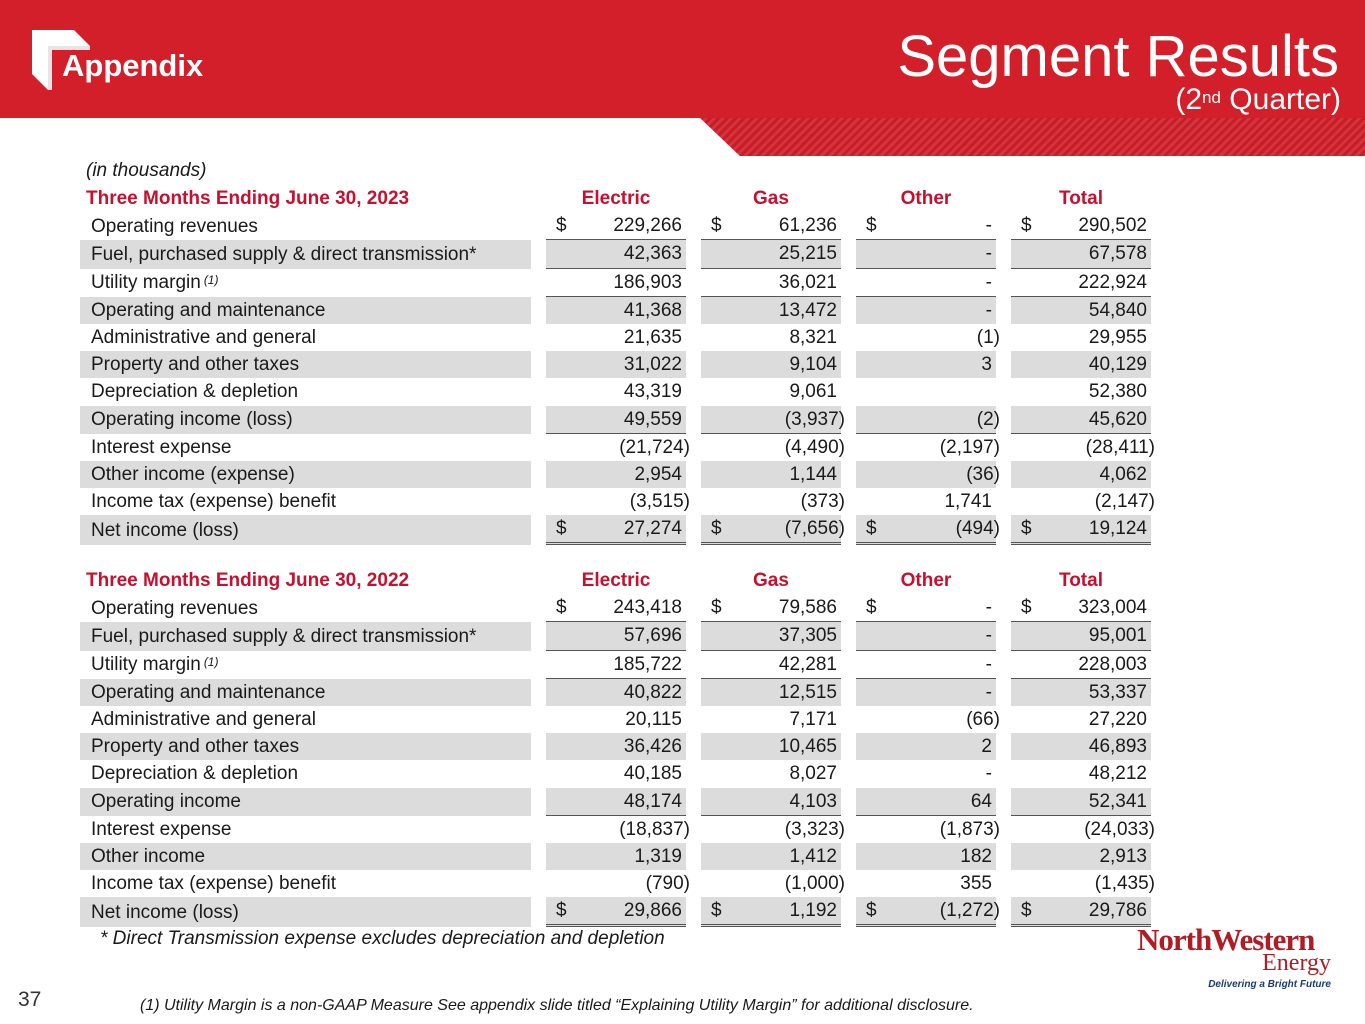  Describe the element at coordinates (30, 999) in the screenshot. I see `page-number: 37` at that location.